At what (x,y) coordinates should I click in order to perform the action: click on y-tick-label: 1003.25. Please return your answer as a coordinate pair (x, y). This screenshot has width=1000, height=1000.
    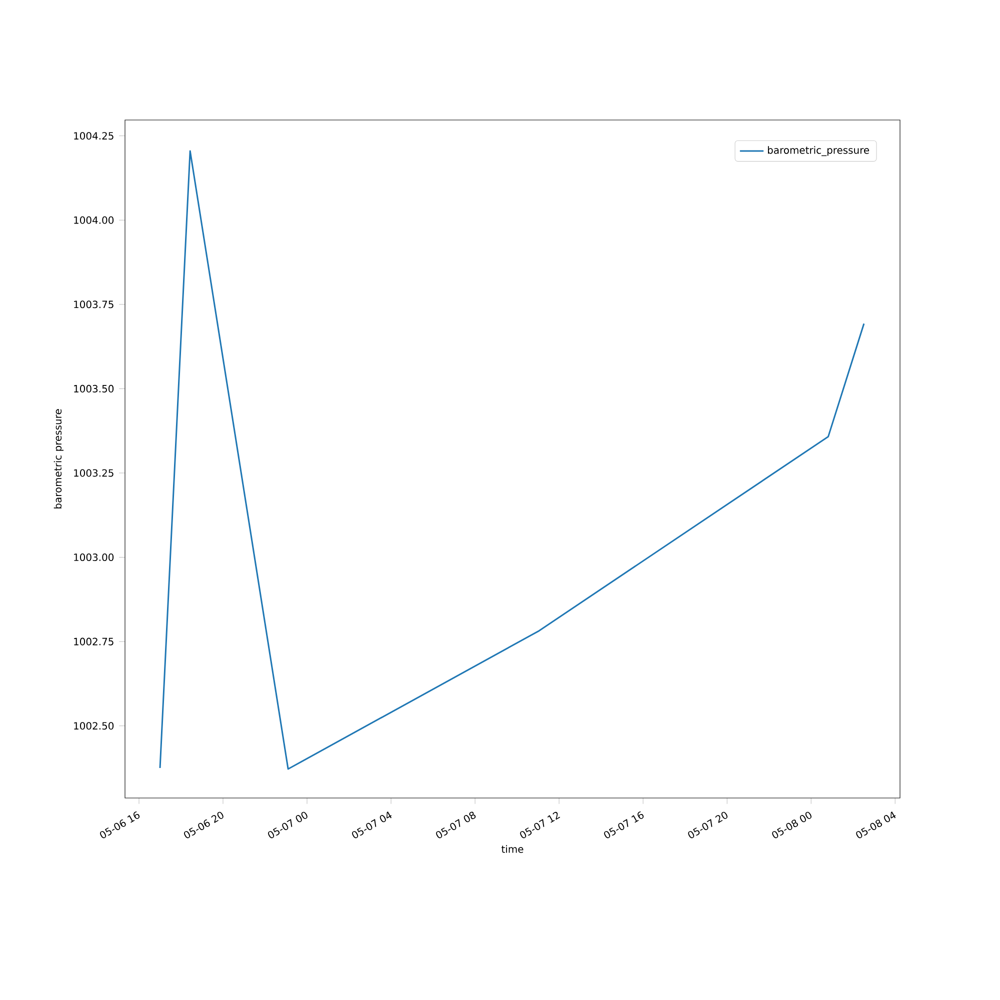
    Looking at the image, I should click on (94, 473).